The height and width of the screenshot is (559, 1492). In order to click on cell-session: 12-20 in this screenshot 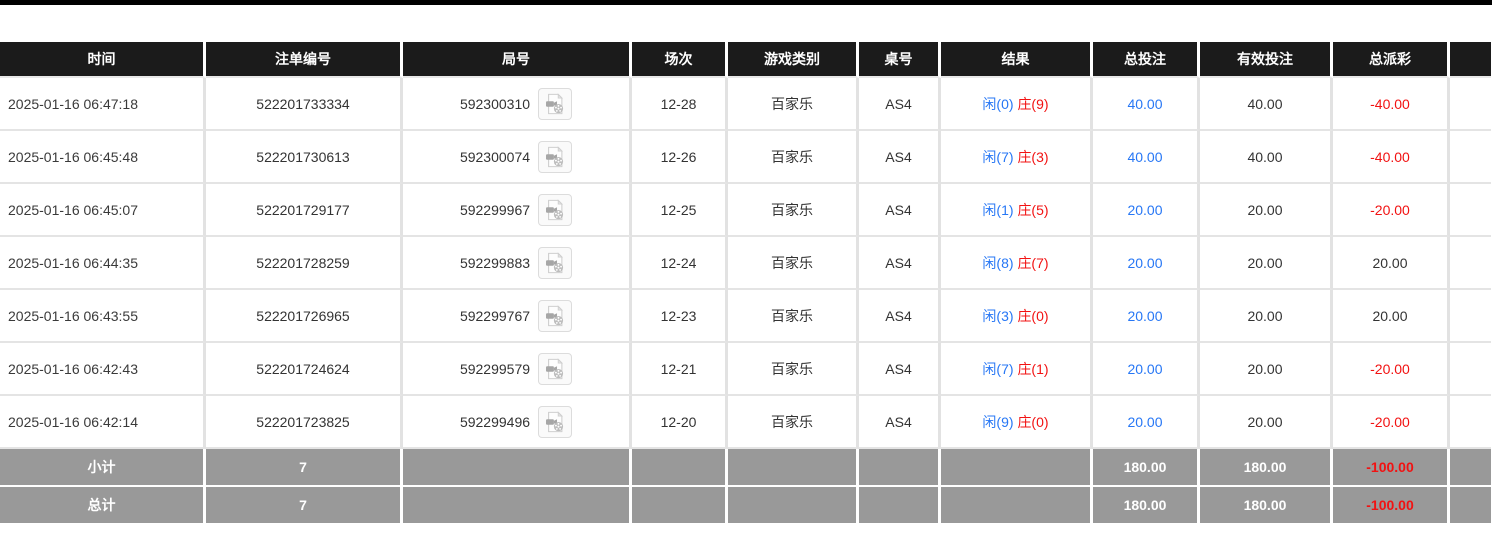, I will do `click(680, 422)`.